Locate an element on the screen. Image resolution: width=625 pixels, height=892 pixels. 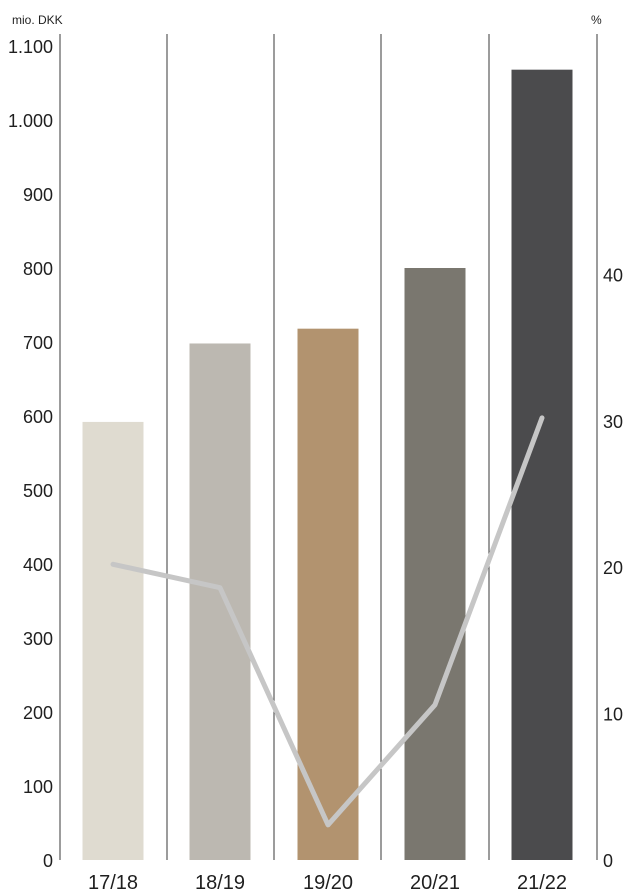
right-axis-unit: % is located at coordinates (596, 20).